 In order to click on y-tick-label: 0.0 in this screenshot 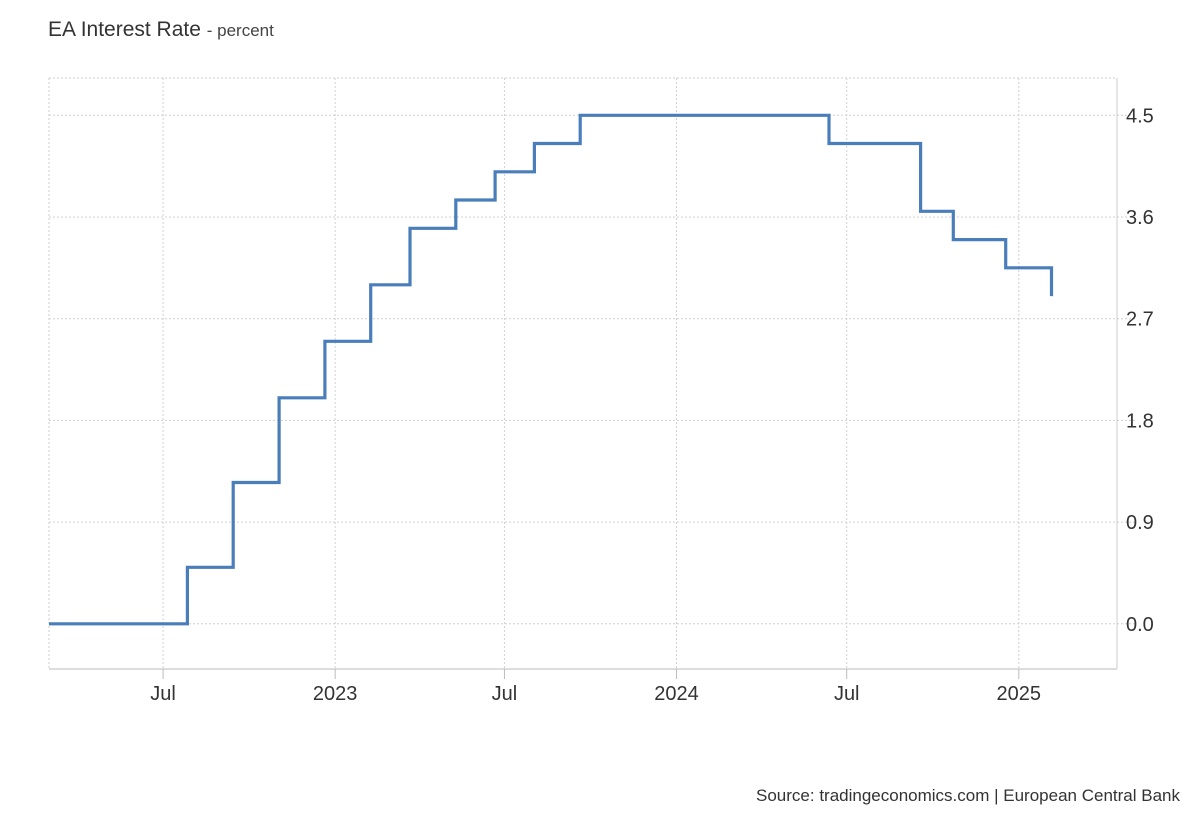, I will do `click(1140, 625)`.